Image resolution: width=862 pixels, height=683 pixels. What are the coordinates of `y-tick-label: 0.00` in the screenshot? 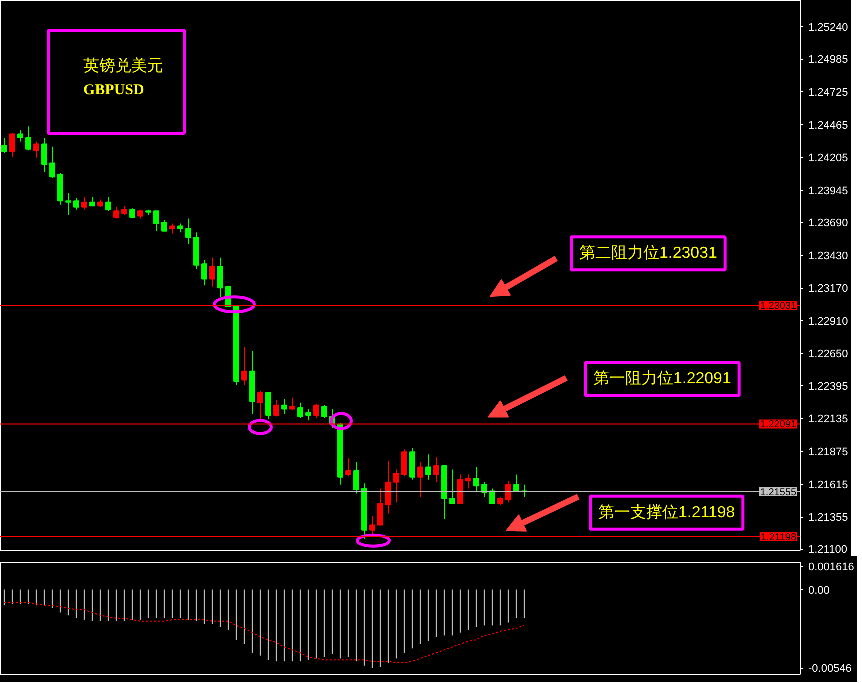 It's located at (819, 590).